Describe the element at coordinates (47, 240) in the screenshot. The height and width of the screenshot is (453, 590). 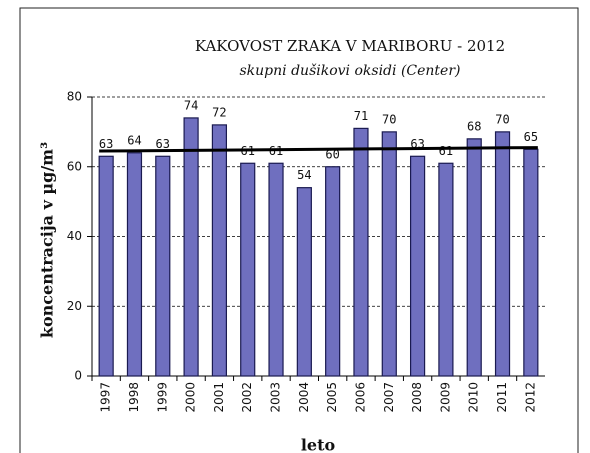
I see `y-axis-label: koncentracija v µg/m³` at that location.